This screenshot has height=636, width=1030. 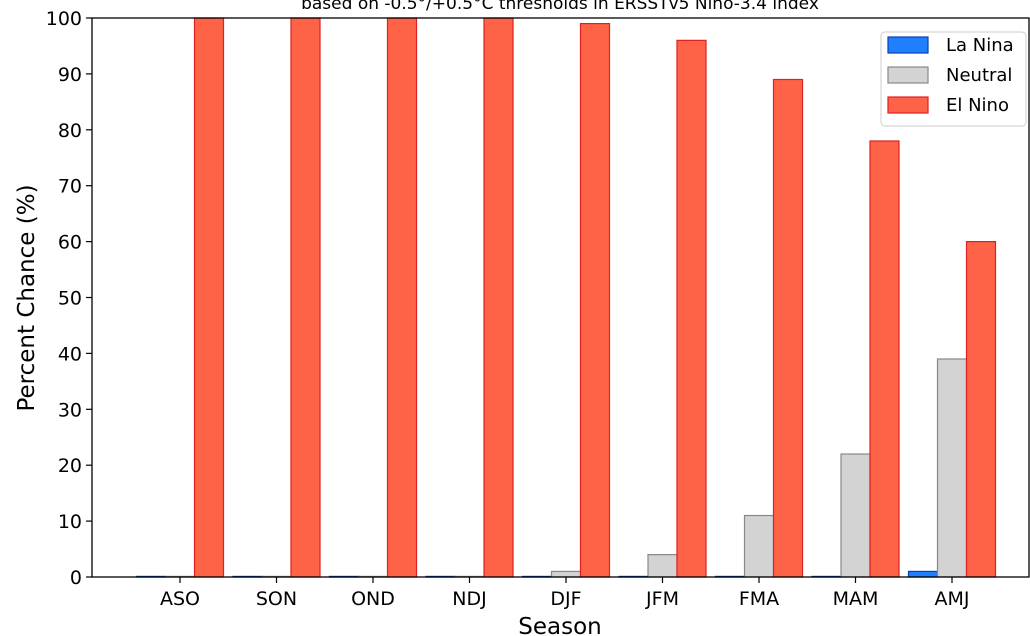 What do you see at coordinates (952, 599) in the screenshot?
I see `x-tick-label: AMJ` at bounding box center [952, 599].